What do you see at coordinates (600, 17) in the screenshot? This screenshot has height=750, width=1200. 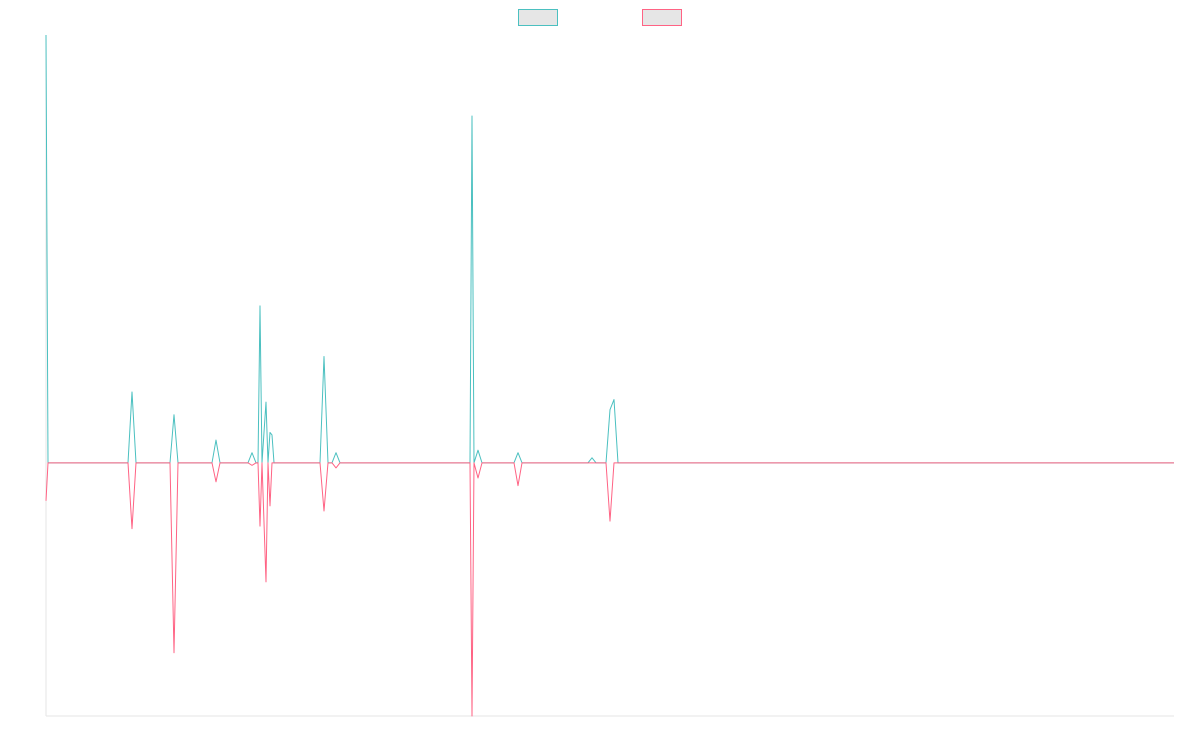 I see `legend` at bounding box center [600, 17].